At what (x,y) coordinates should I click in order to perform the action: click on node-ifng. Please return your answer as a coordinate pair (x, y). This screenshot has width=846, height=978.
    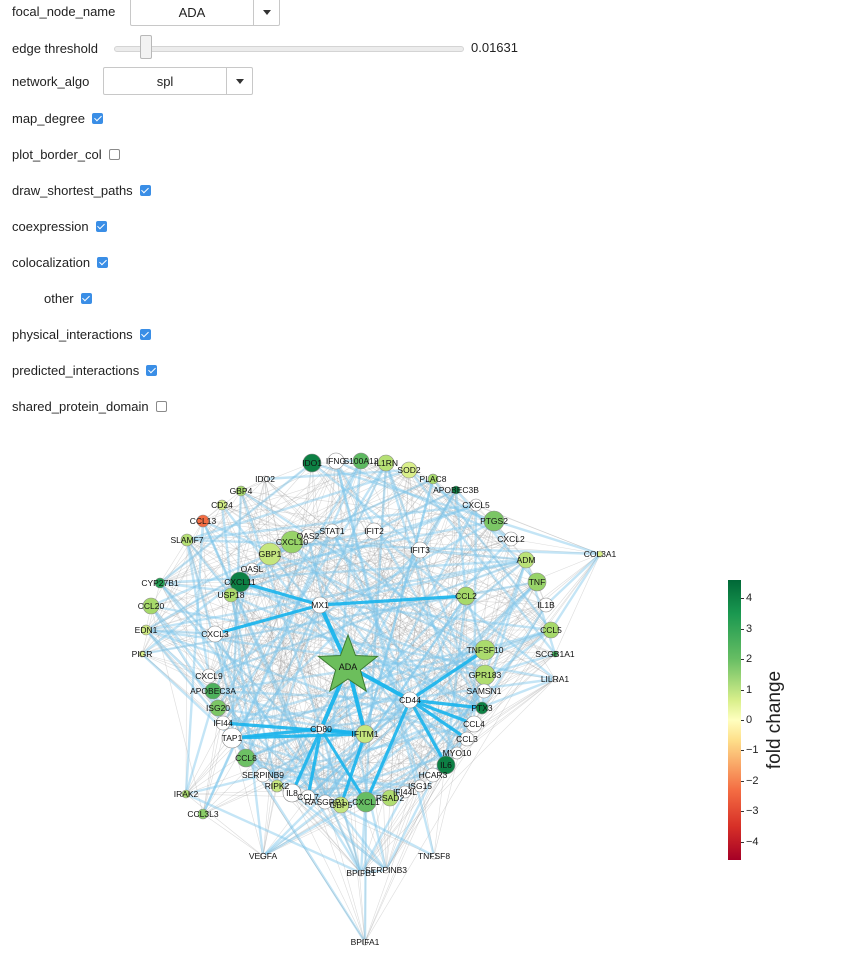
    Looking at the image, I should click on (336, 461).